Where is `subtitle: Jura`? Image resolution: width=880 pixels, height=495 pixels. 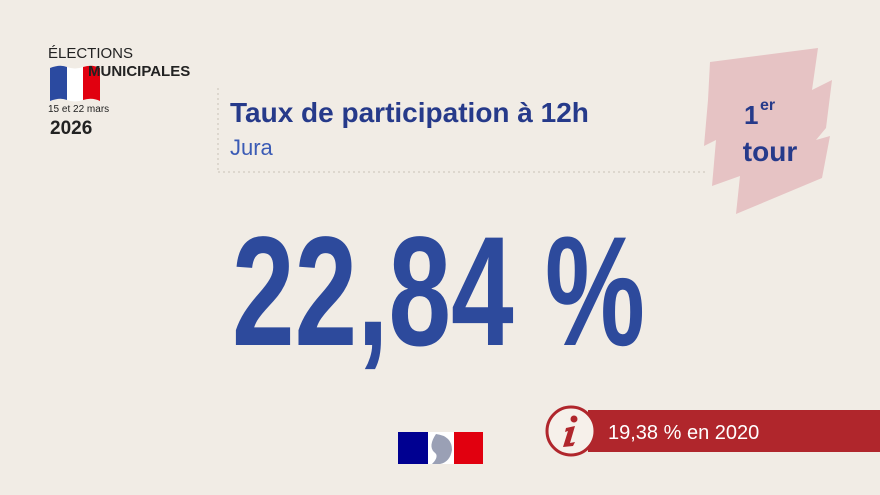
subtitle: Jura is located at coordinates (252, 147).